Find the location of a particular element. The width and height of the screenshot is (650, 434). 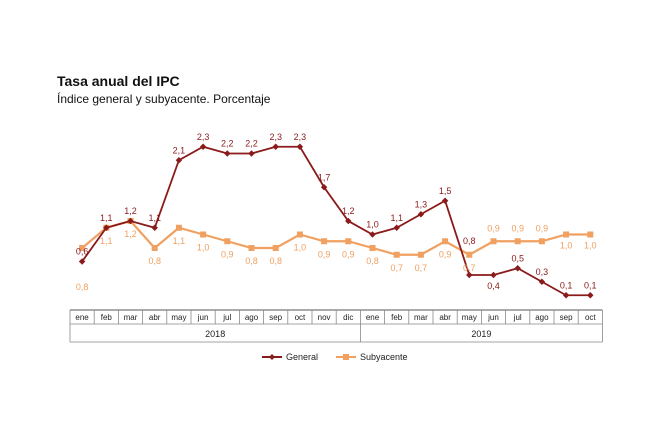

year-label: 2019 is located at coordinates (481, 334).